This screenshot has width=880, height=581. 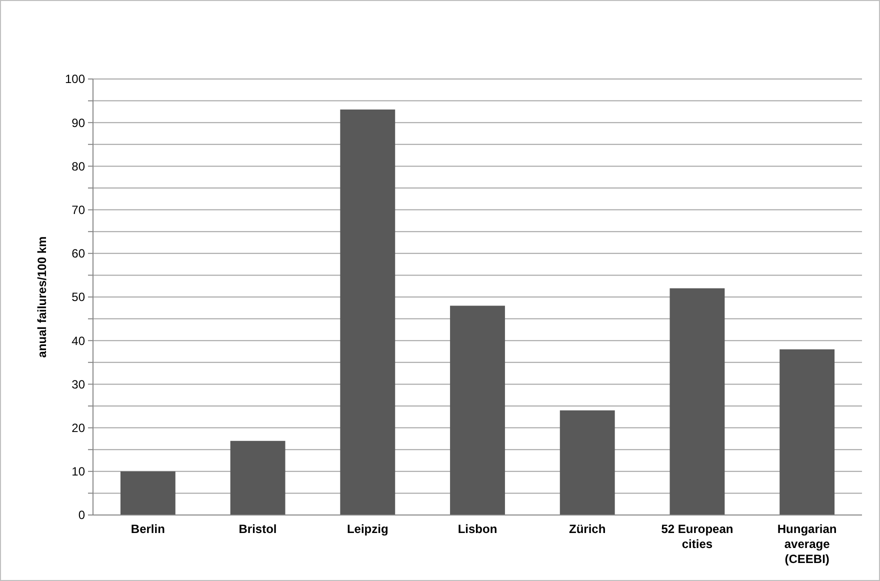 I want to click on y-tick-label: 0, so click(x=82, y=515).